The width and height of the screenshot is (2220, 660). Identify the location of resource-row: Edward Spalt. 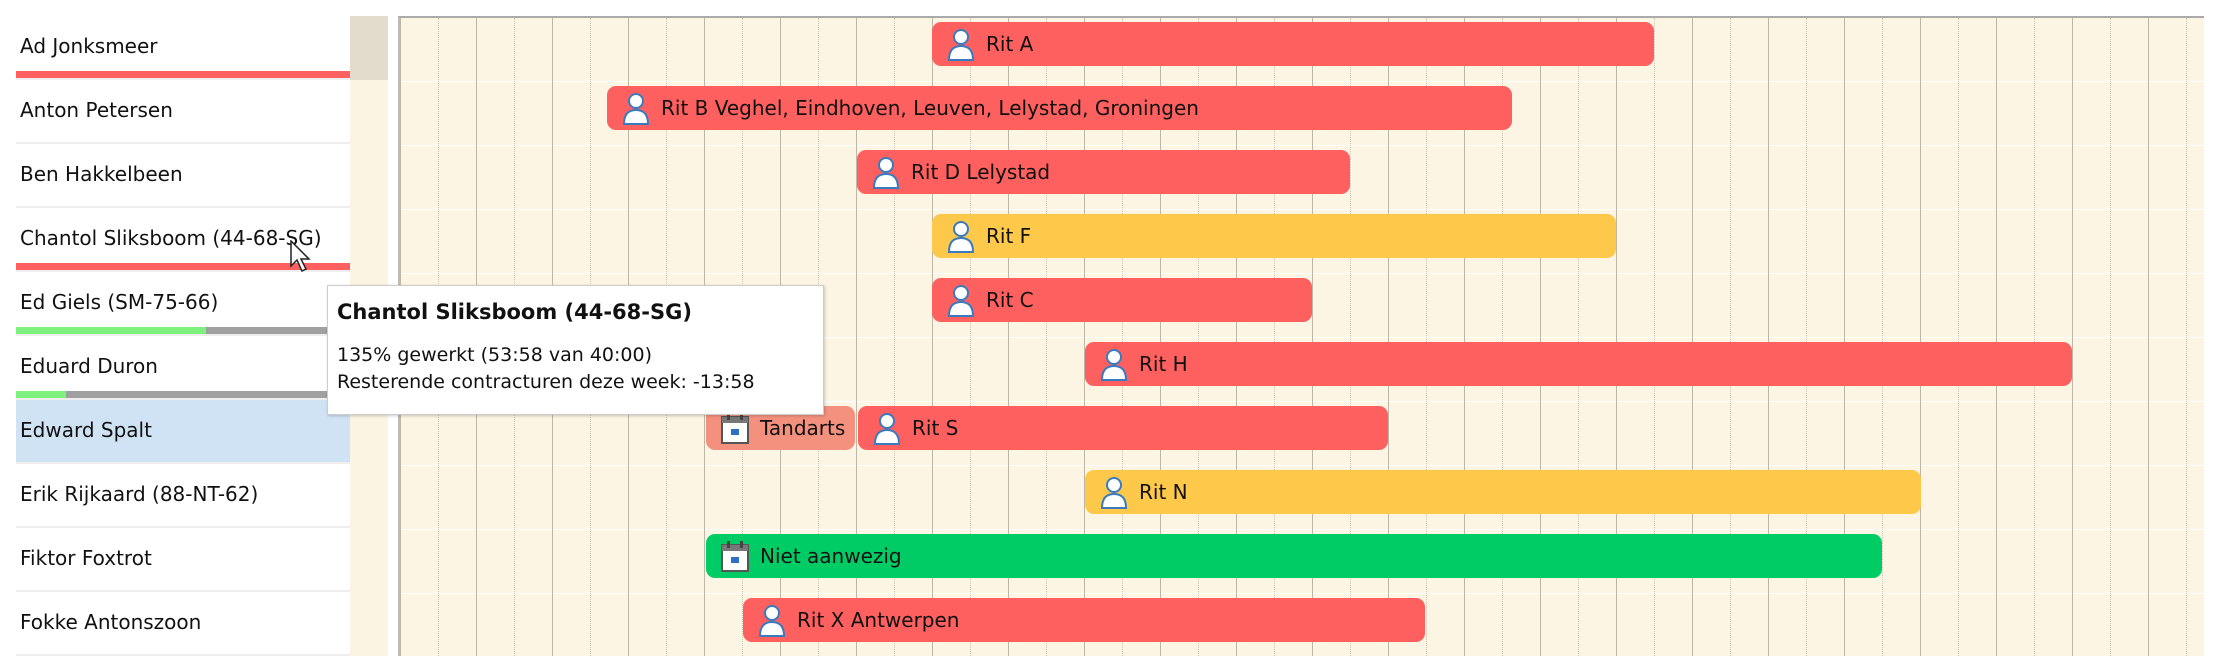
(183, 432).